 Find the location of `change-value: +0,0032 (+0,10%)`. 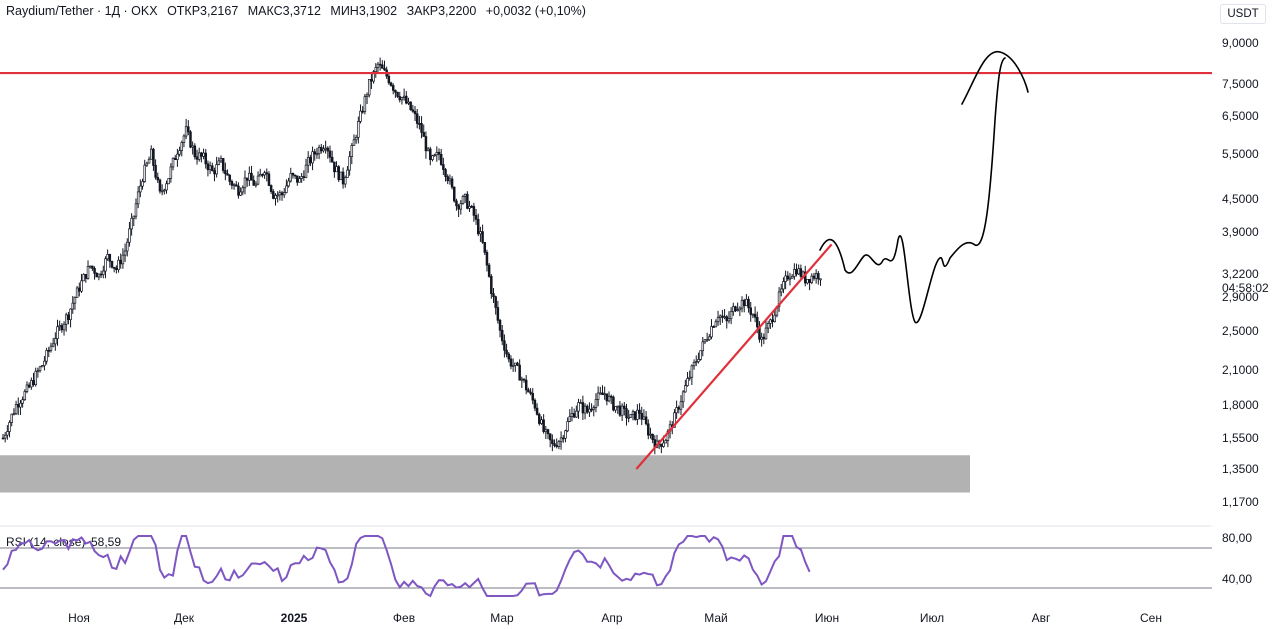

change-value: +0,0032 (+0,10%) is located at coordinates (535, 11).